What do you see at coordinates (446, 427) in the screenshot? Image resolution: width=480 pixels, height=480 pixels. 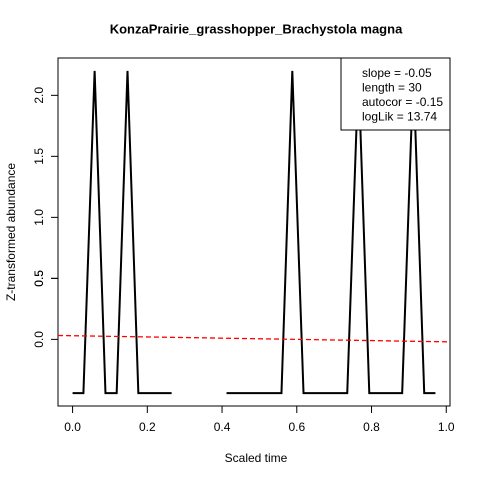 I see `x-tick-label: 1.0` at bounding box center [446, 427].